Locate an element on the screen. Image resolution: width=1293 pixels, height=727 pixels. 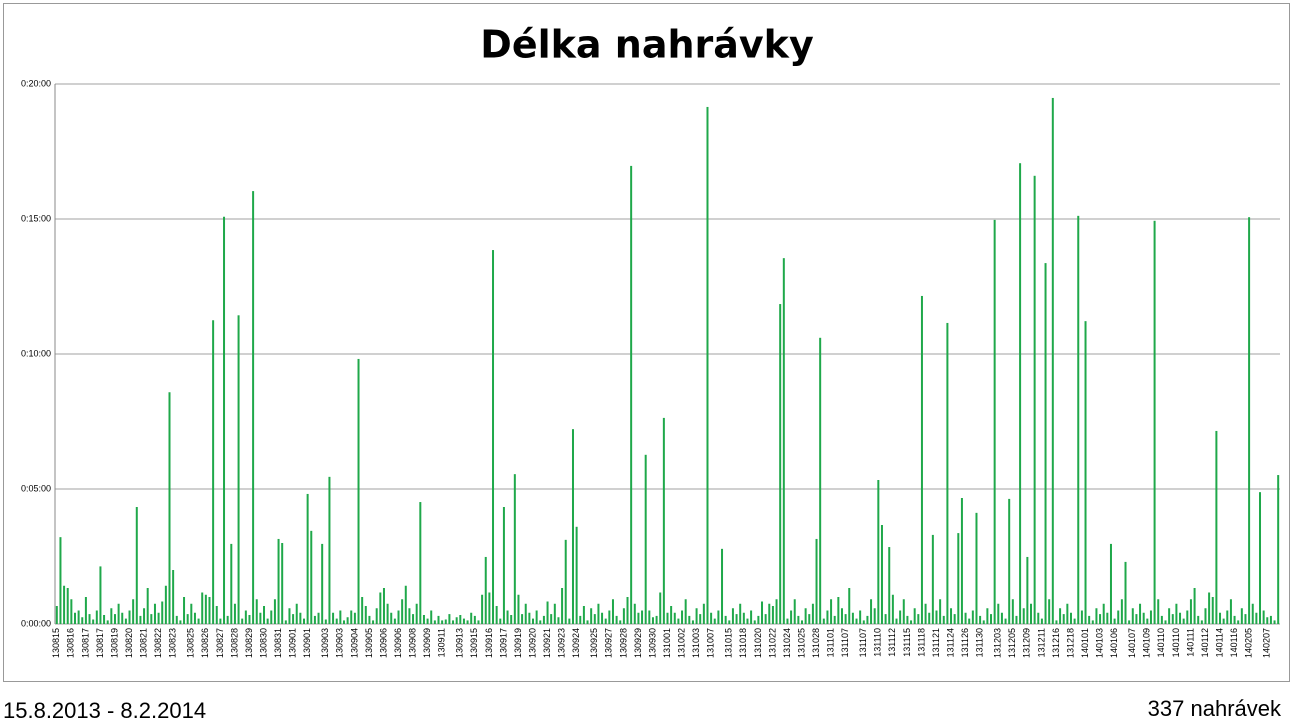
x-tick-label: 130904 is located at coordinates (354, 643).